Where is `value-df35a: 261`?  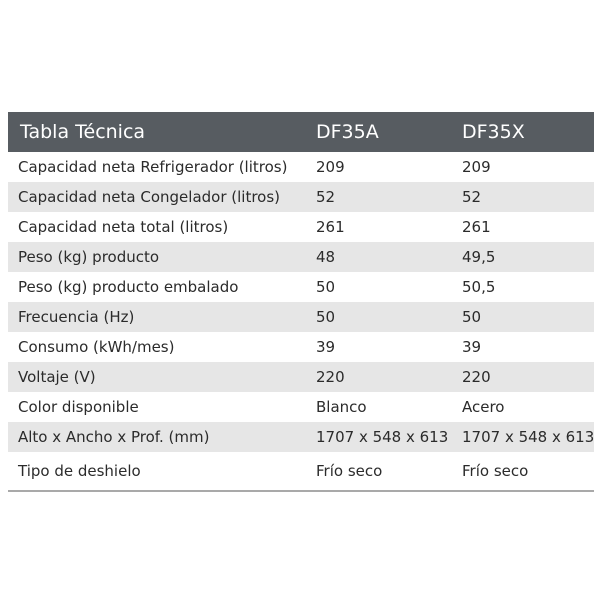
value-df35a: 261 is located at coordinates (389, 227).